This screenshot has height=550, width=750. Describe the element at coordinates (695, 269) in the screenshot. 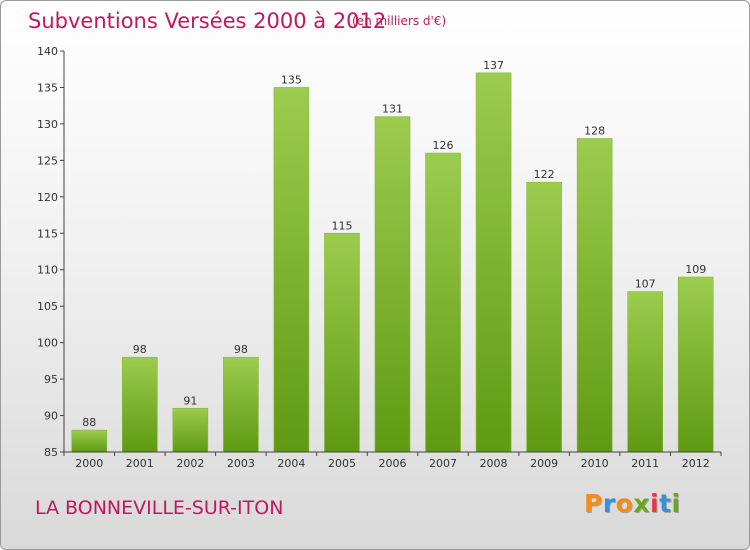

I see `value-label-2012: 109` at that location.